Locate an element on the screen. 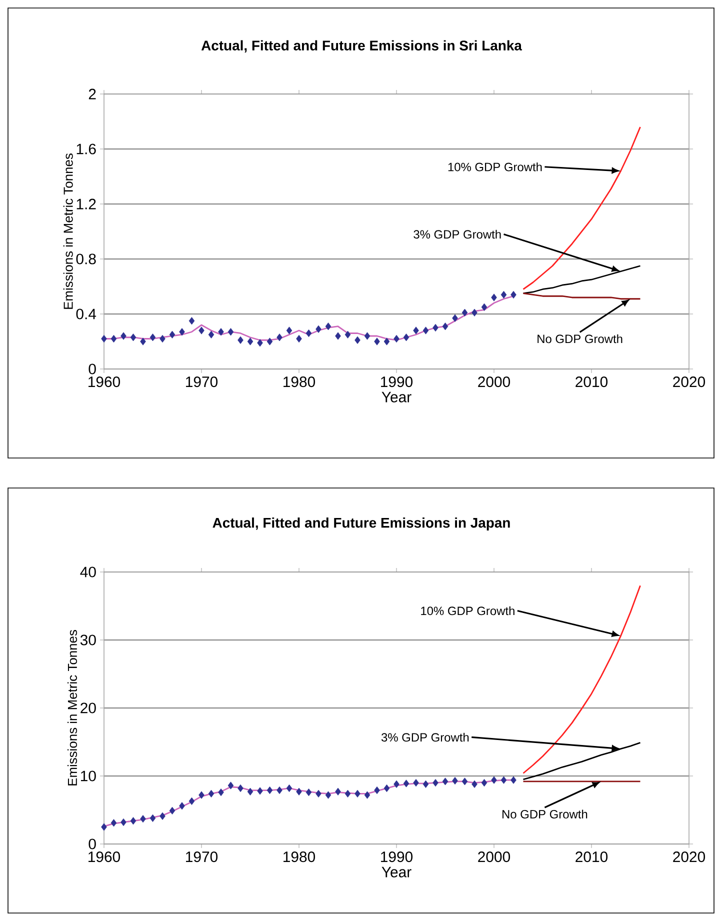  y-tick-label: 1.6 is located at coordinates (86, 149).